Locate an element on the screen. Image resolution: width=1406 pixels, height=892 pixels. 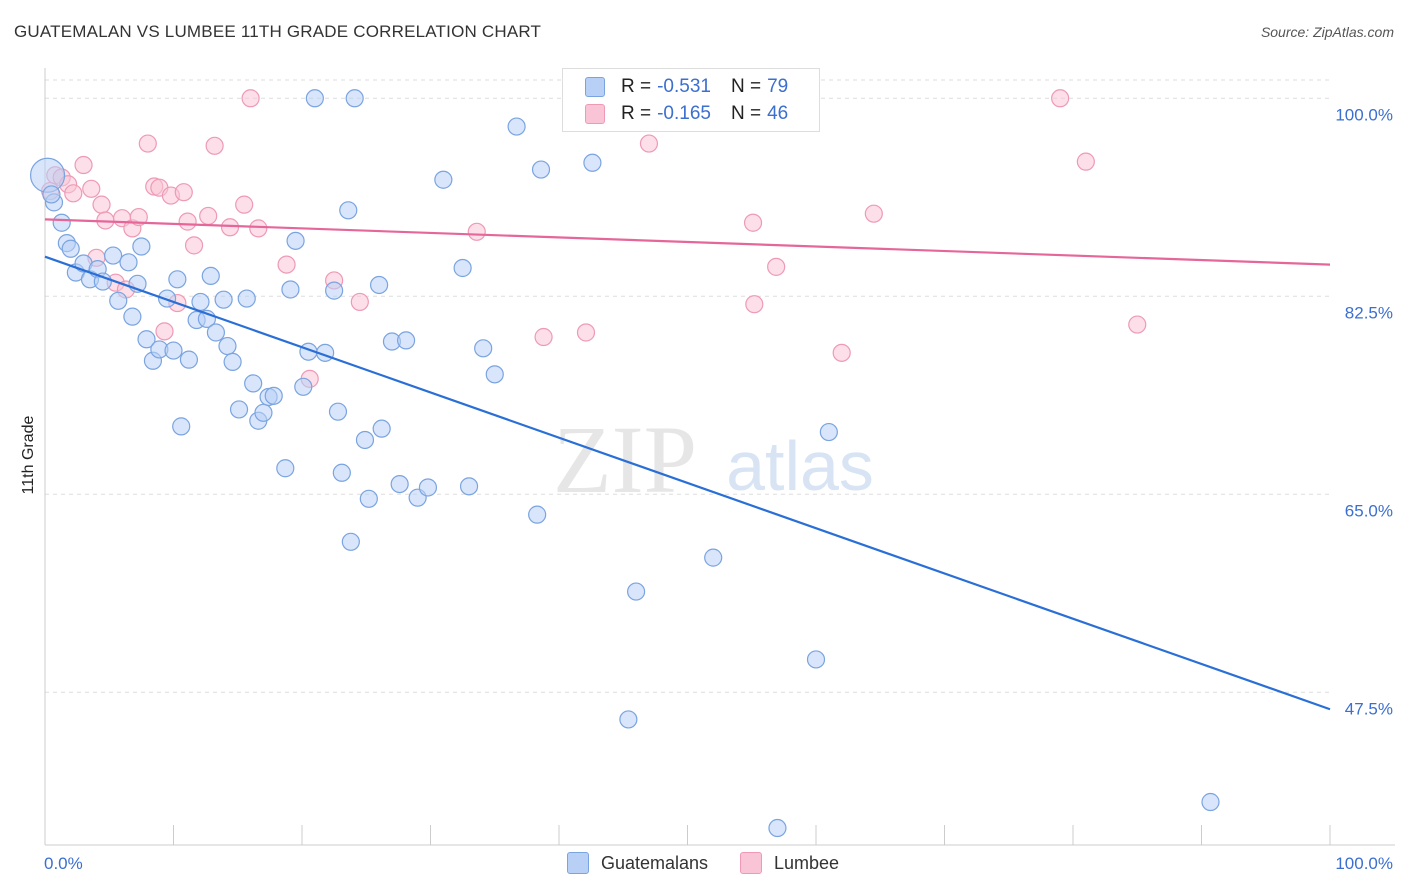
legend-label-guatemalans: Guatemalans is located at coordinates (654, 862).